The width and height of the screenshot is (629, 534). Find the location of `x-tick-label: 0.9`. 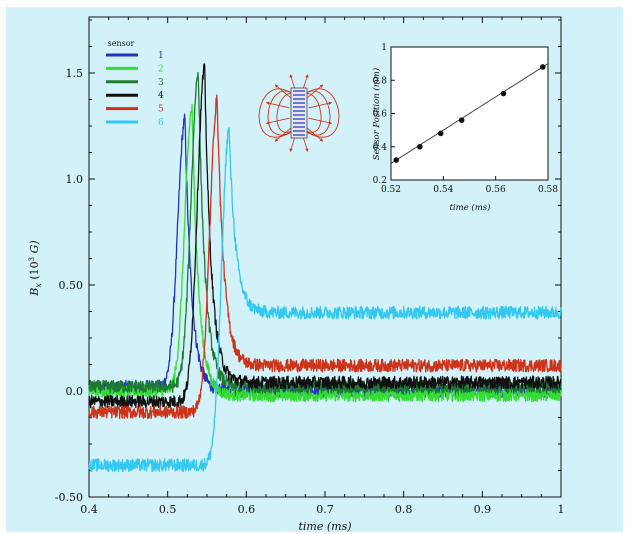

x-tick-label: 0.9 is located at coordinates (483, 509).